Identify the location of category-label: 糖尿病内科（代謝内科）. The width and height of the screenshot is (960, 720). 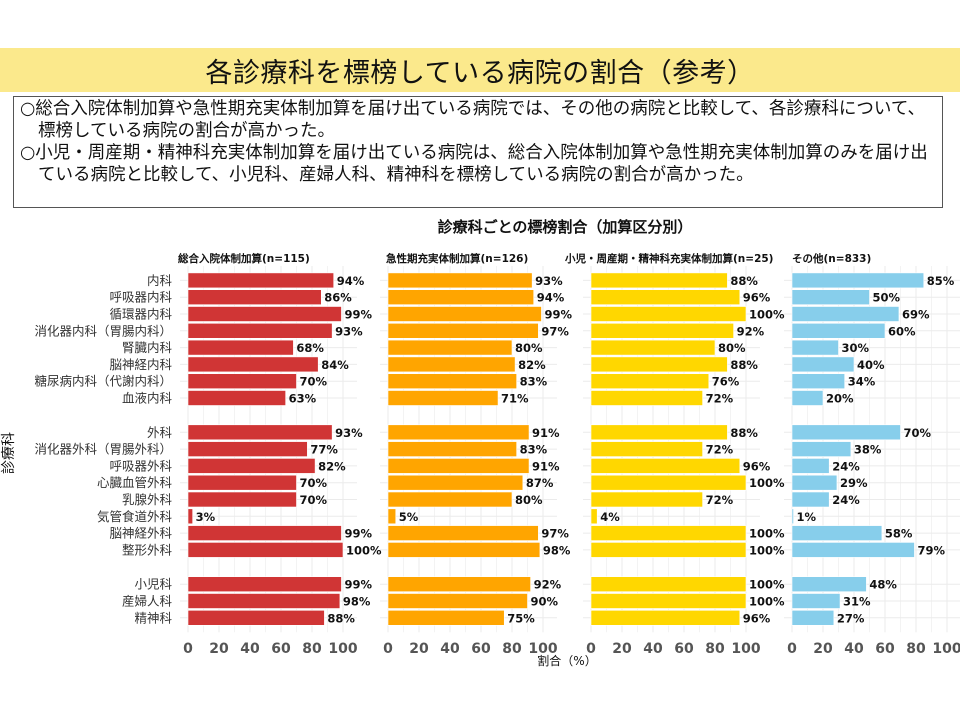
(103, 381).